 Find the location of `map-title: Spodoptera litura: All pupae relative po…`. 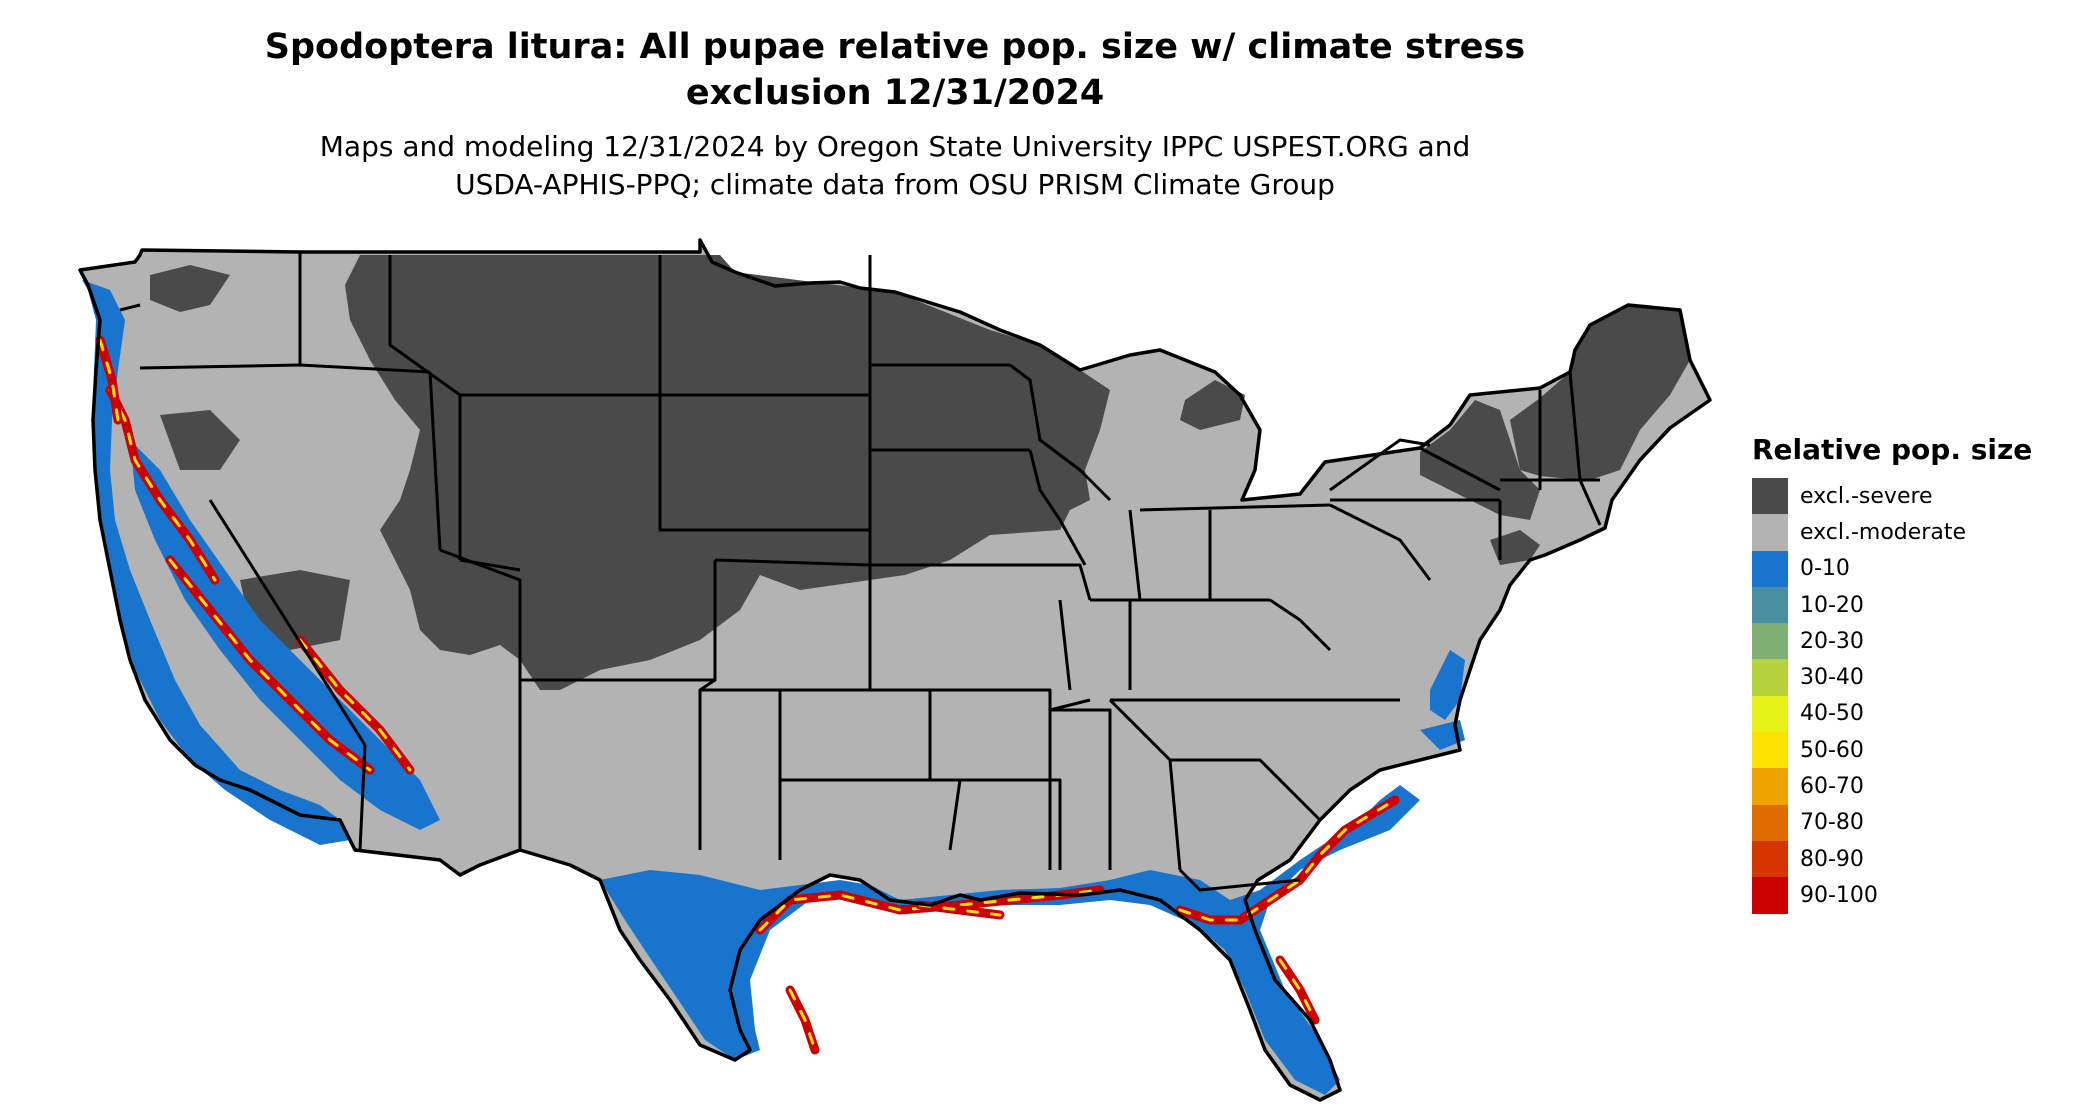

map-title: Spodoptera litura: All pupae relative po… is located at coordinates (895, 70).